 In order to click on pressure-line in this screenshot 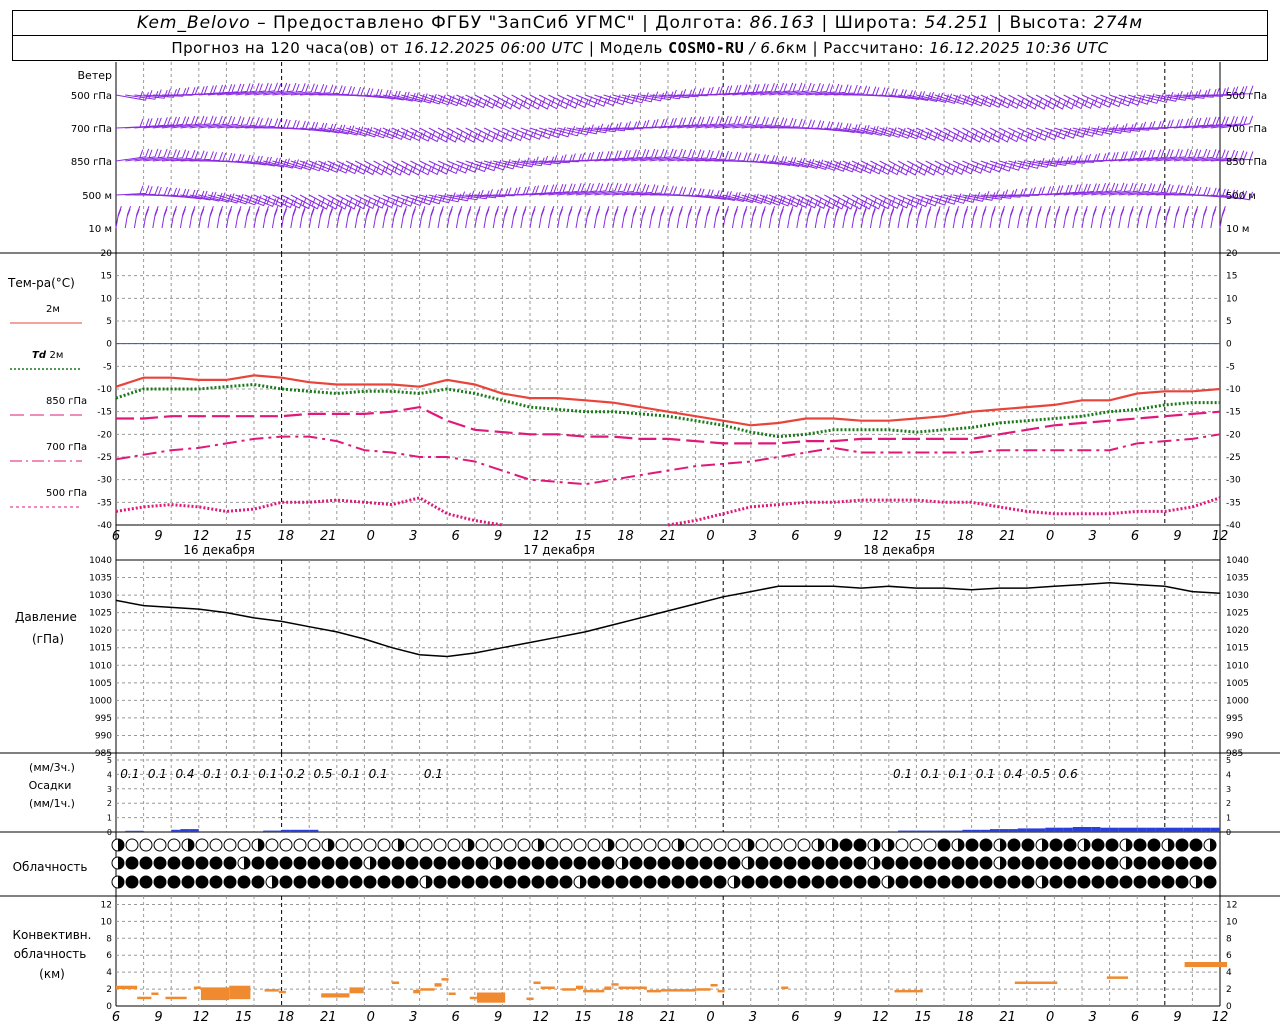, I will do `click(668, 620)`.